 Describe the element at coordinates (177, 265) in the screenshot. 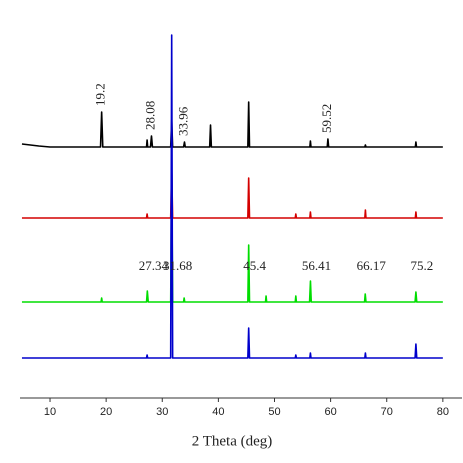

I see `peak-label: 31.68` at that location.